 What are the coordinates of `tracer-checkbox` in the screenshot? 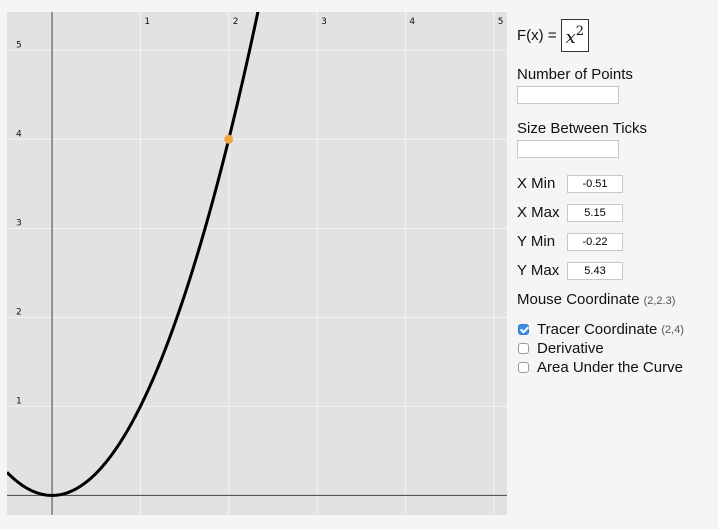 It's located at (523, 329).